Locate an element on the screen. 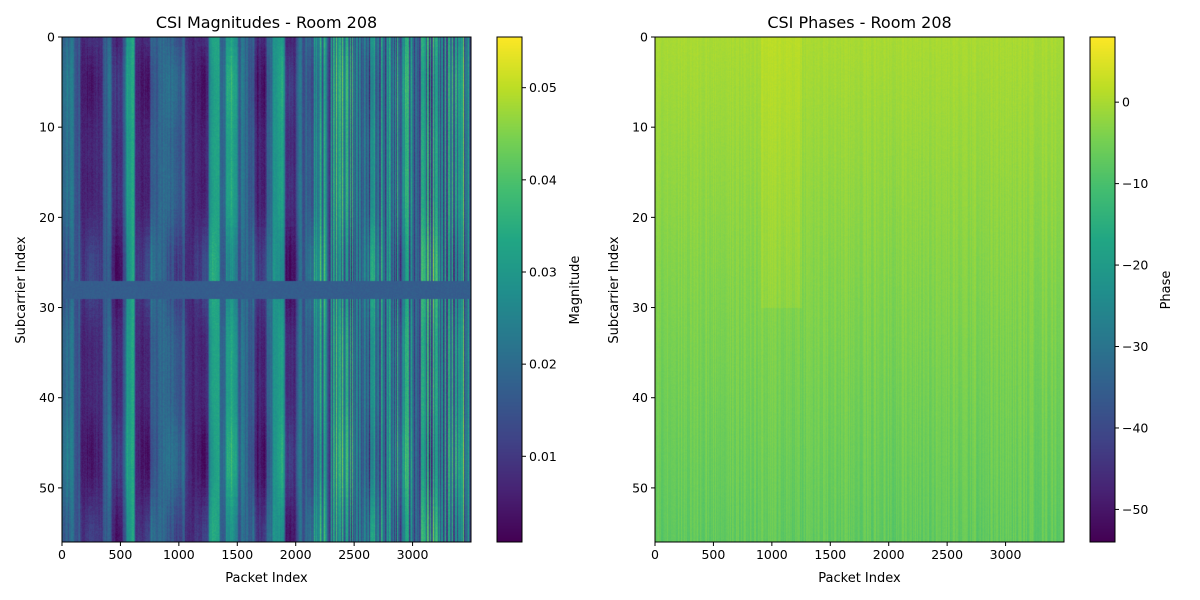 The width and height of the screenshot is (1200, 600). magnitude-x-axis: 0 500 1000 1500 2000 2500 3000 is located at coordinates (243, 552).